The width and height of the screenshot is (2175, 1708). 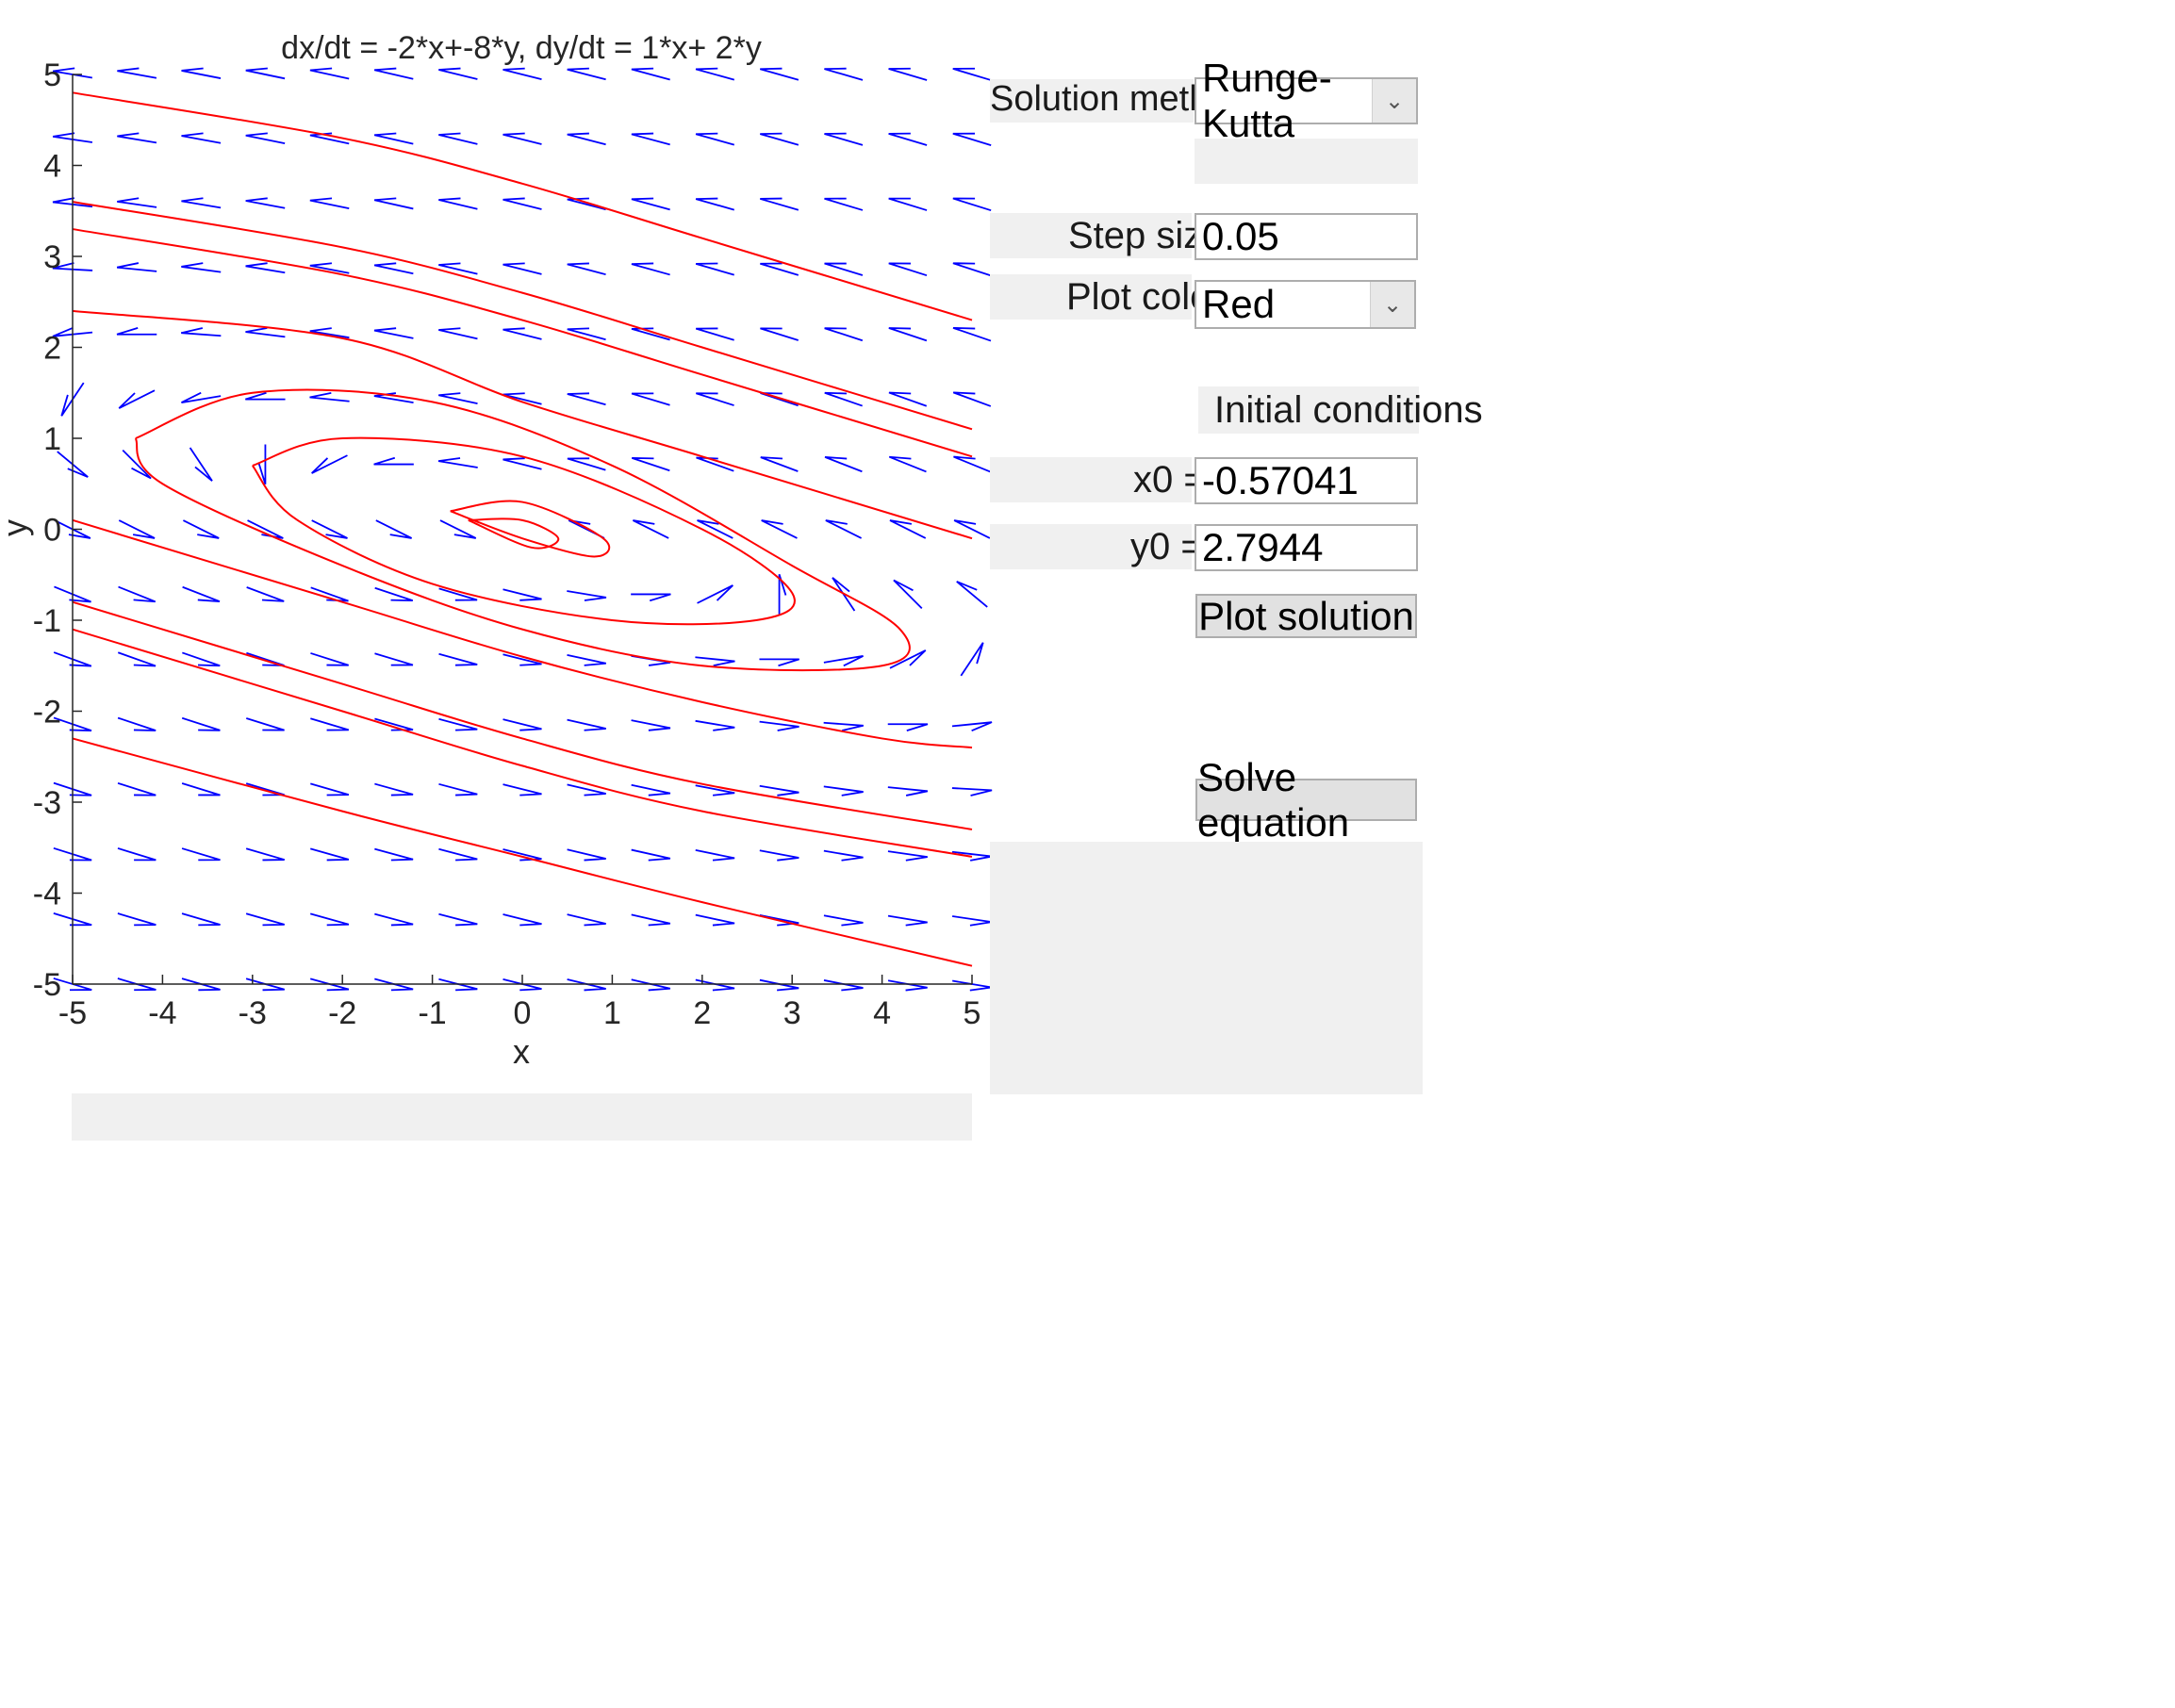 I want to click on solution-method-label-bg, so click(x=1092, y=101).